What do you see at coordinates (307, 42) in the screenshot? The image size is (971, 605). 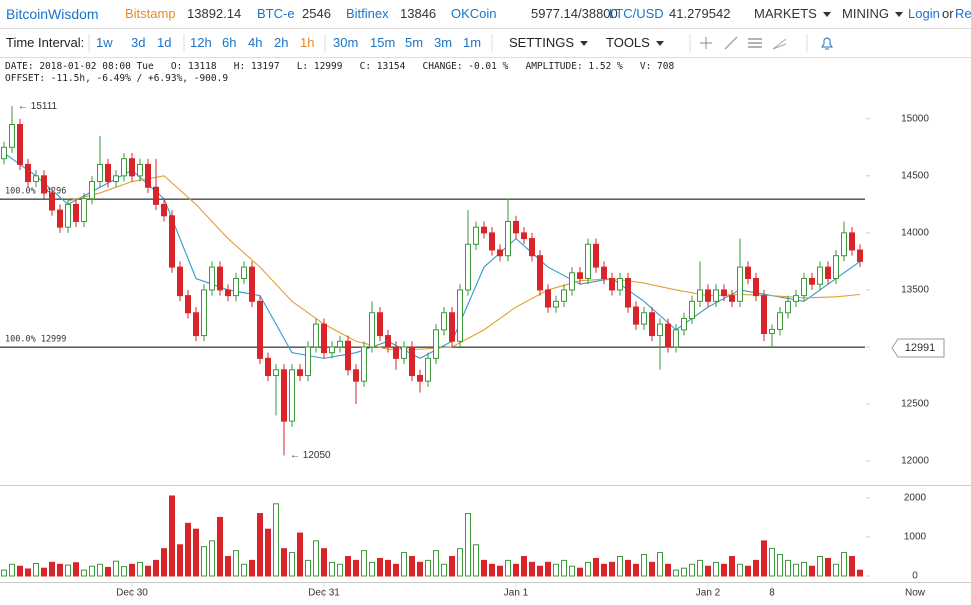 I see `interval: 1h` at bounding box center [307, 42].